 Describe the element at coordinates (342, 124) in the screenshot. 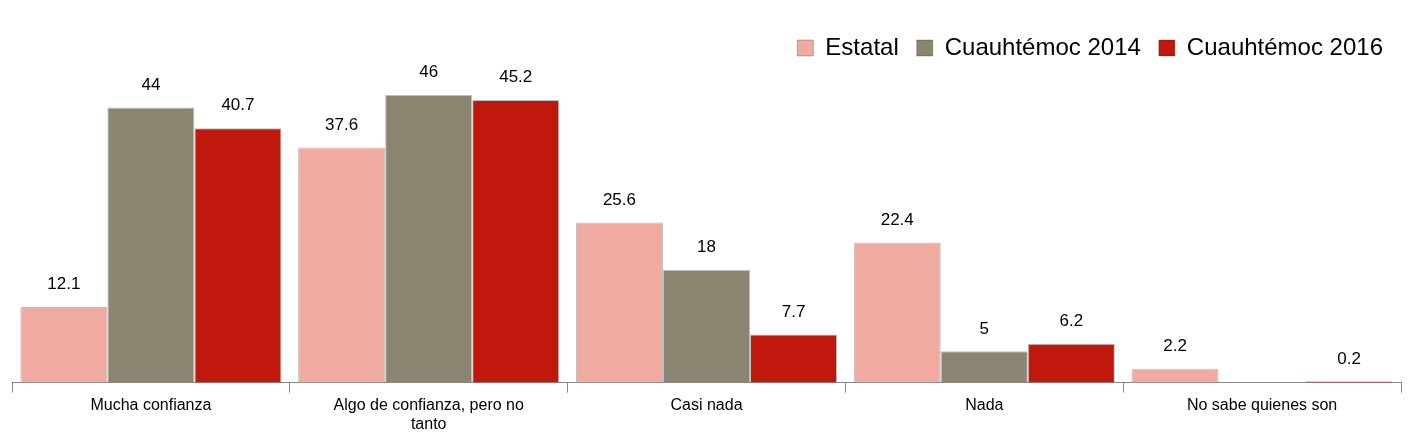

I see `data-label: 37.6` at that location.